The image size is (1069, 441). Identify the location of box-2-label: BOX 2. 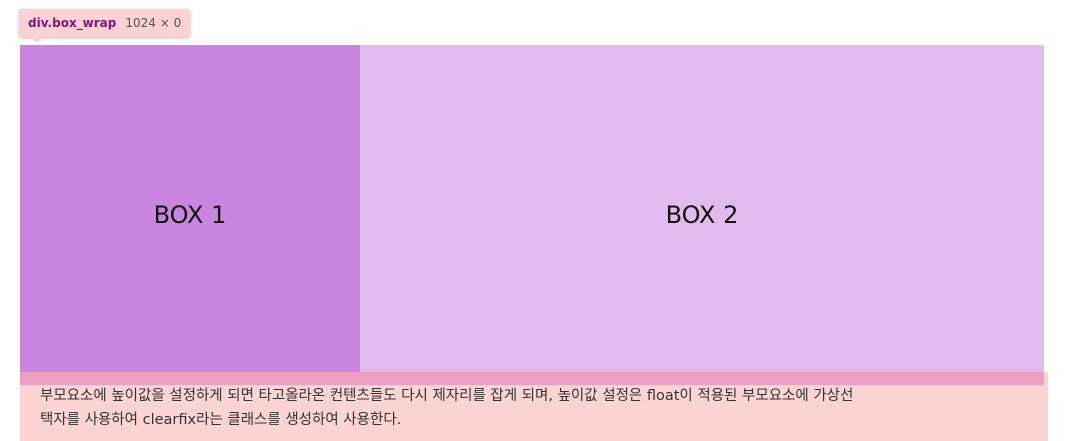
(702, 215).